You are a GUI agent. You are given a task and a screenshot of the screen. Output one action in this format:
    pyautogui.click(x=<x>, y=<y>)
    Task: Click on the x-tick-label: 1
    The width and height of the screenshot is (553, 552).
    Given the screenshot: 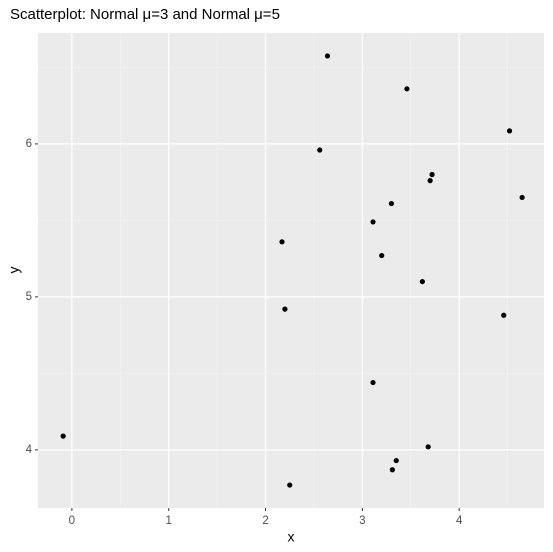 What is the action you would take?
    pyautogui.click(x=169, y=521)
    